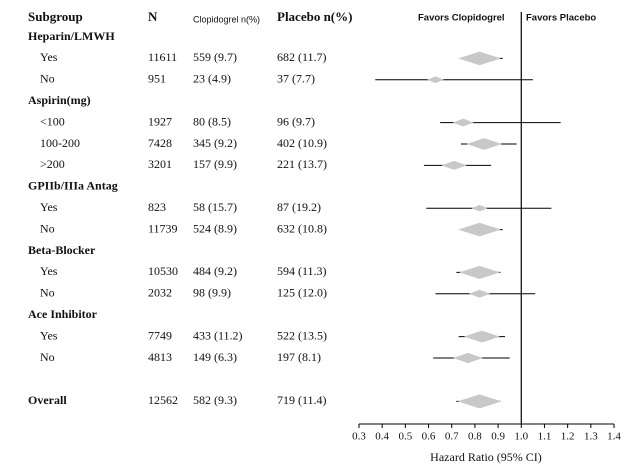 This screenshot has width=639, height=473. I want to click on row-clopidogrel: 484 (9.2), so click(215, 271).